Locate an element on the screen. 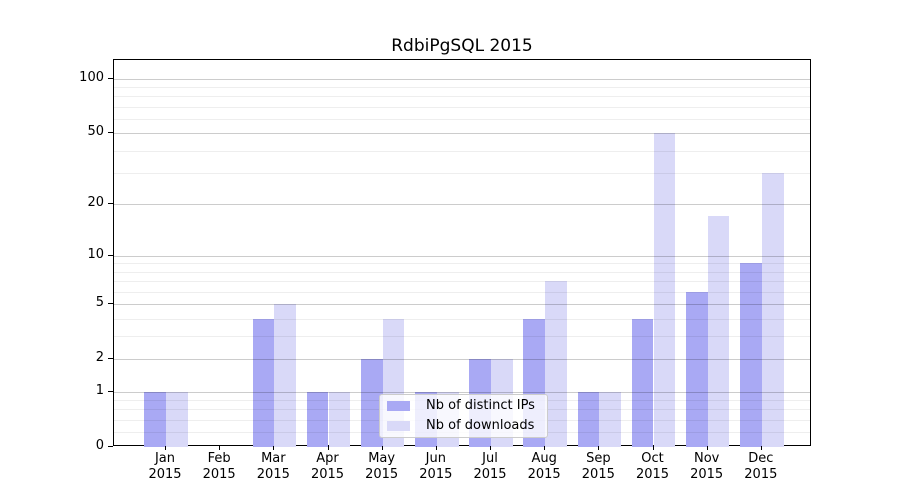  legend-item-distinct-ips: Nb of distinct IPs is located at coordinates (463, 406).